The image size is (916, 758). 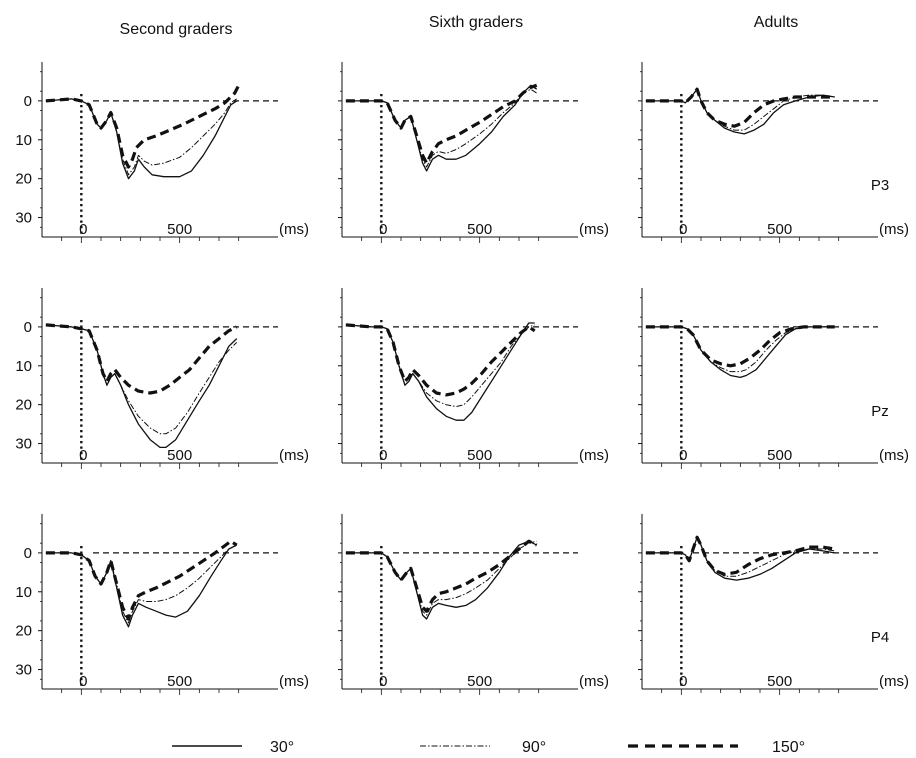 What do you see at coordinates (773, 604) in the screenshot?
I see `panel-adults-p4: 0 500 (ms) P4` at bounding box center [773, 604].